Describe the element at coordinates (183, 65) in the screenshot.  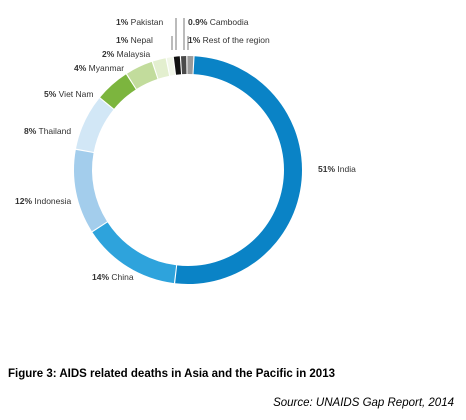
I see `slice-cambodia` at that location.